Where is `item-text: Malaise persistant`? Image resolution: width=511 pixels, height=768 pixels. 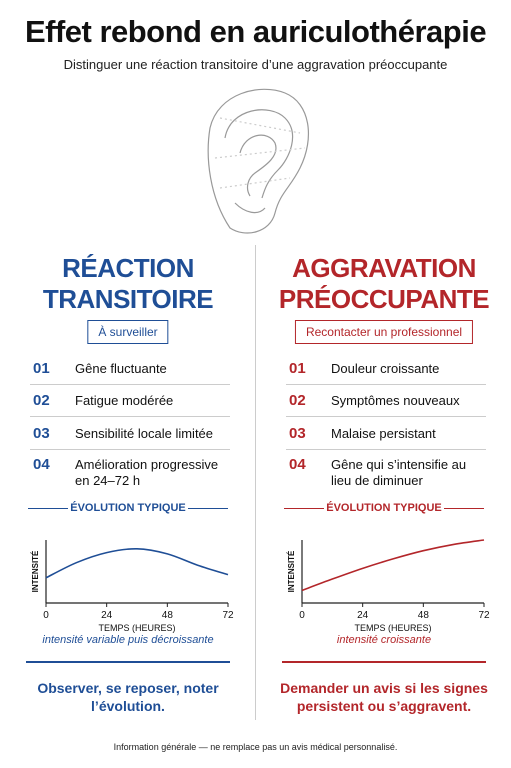
item-text: Malaise persistant is located at coordinates (383, 433).